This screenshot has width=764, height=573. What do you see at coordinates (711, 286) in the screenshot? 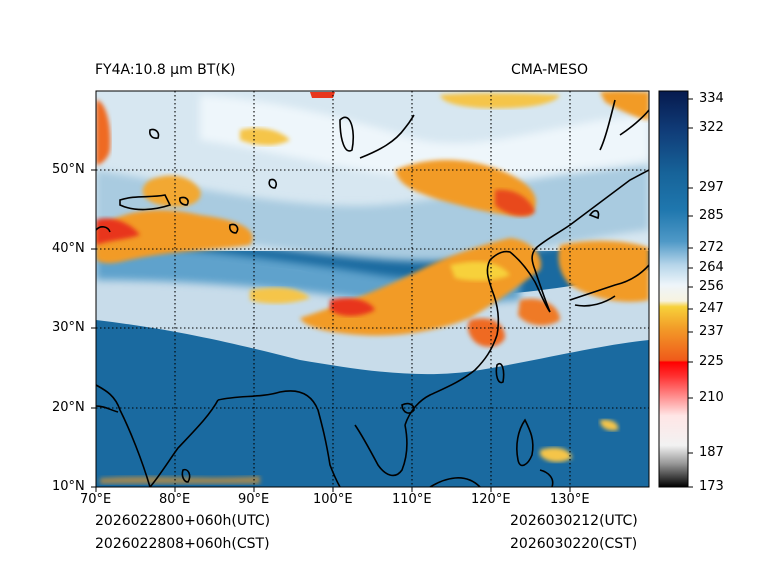
I see `colorbar-tick-label: 256` at bounding box center [711, 286].